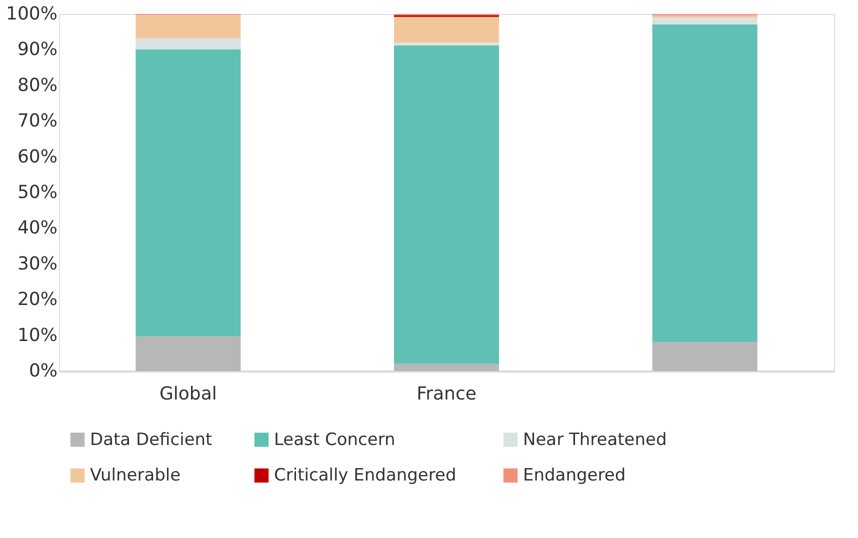  Describe the element at coordinates (37, 85) in the screenshot. I see `y-tick-label: 80%` at that location.